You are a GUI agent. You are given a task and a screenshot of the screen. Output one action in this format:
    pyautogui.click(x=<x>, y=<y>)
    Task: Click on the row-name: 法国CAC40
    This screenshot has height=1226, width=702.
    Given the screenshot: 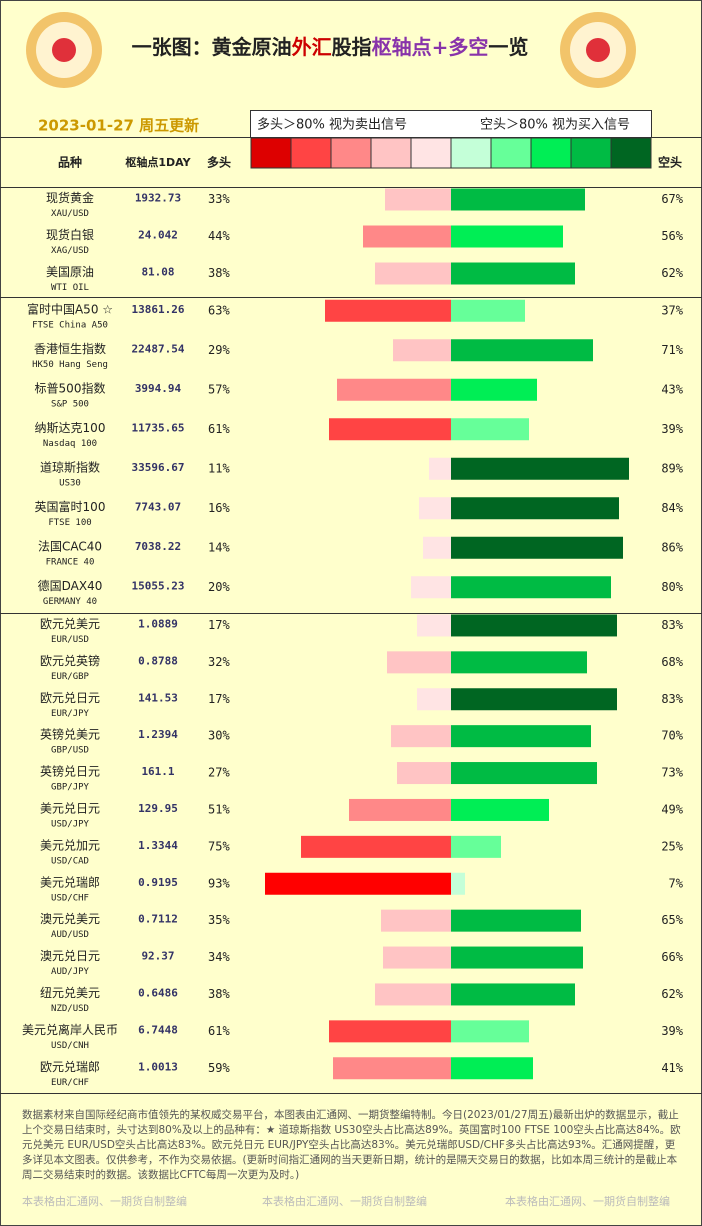 What is the action you would take?
    pyautogui.click(x=70, y=546)
    